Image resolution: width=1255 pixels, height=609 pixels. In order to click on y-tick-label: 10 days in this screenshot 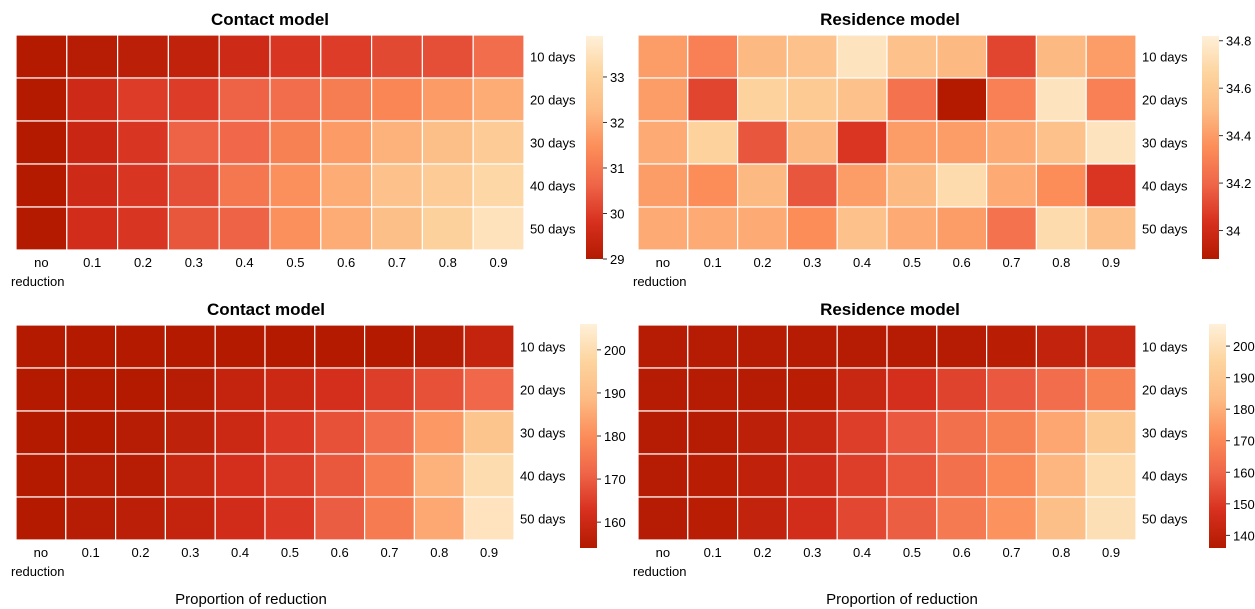, I will do `click(1165, 347)`.